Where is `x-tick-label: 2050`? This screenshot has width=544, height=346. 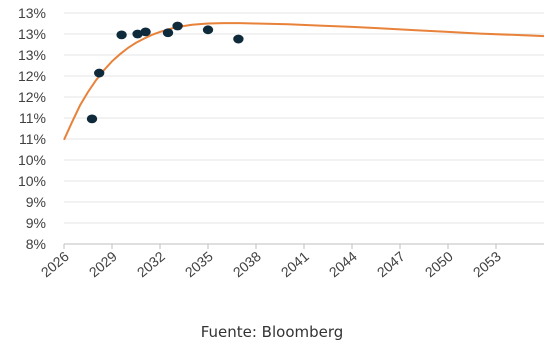 x-tick-label: 2050 is located at coordinates (439, 264).